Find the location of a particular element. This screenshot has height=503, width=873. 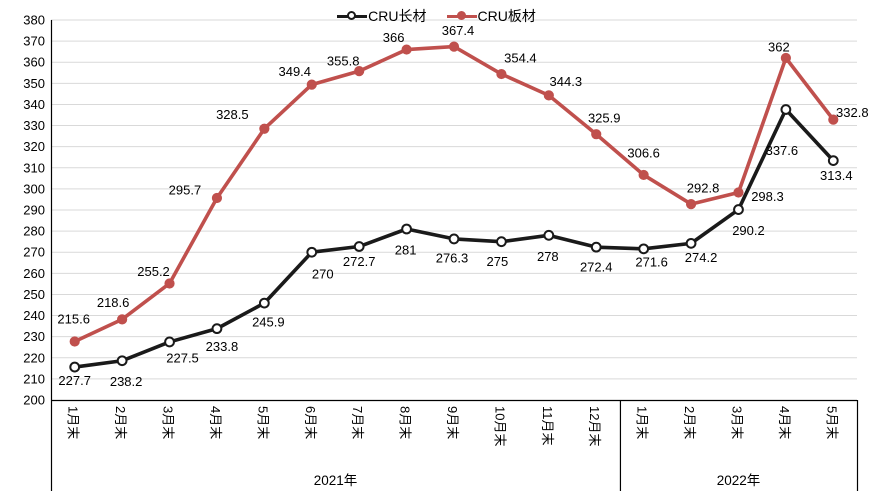

data-label: 276.3 is located at coordinates (452, 257).